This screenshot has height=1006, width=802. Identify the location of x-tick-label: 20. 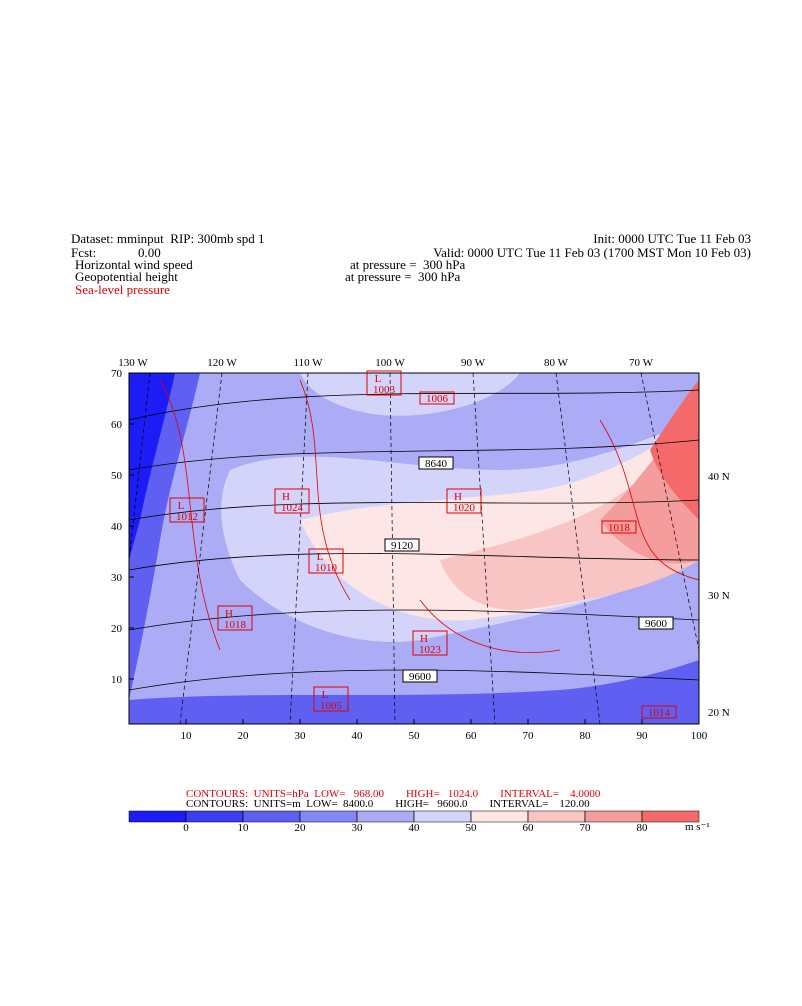
(244, 736).